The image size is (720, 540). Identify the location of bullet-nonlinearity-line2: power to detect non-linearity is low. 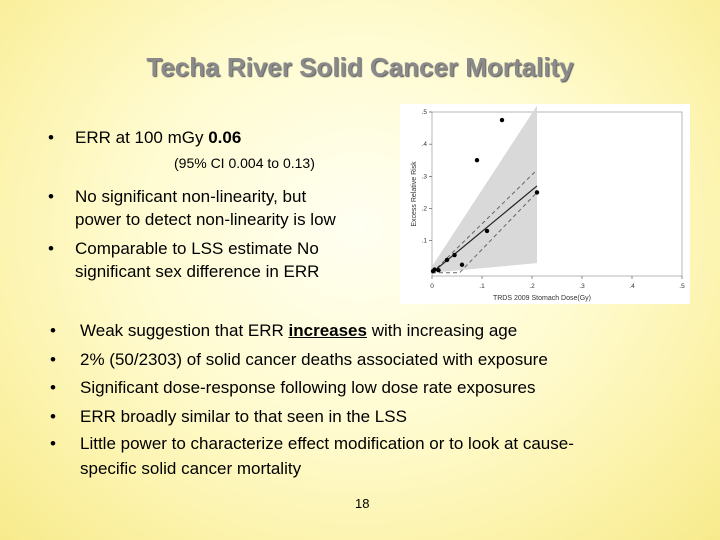
(205, 219).